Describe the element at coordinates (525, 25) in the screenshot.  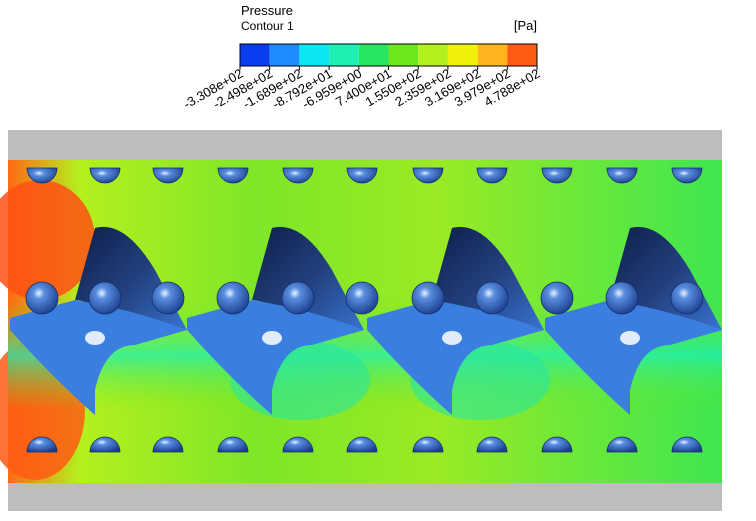
I see `legend-unit: [Pa]` at that location.